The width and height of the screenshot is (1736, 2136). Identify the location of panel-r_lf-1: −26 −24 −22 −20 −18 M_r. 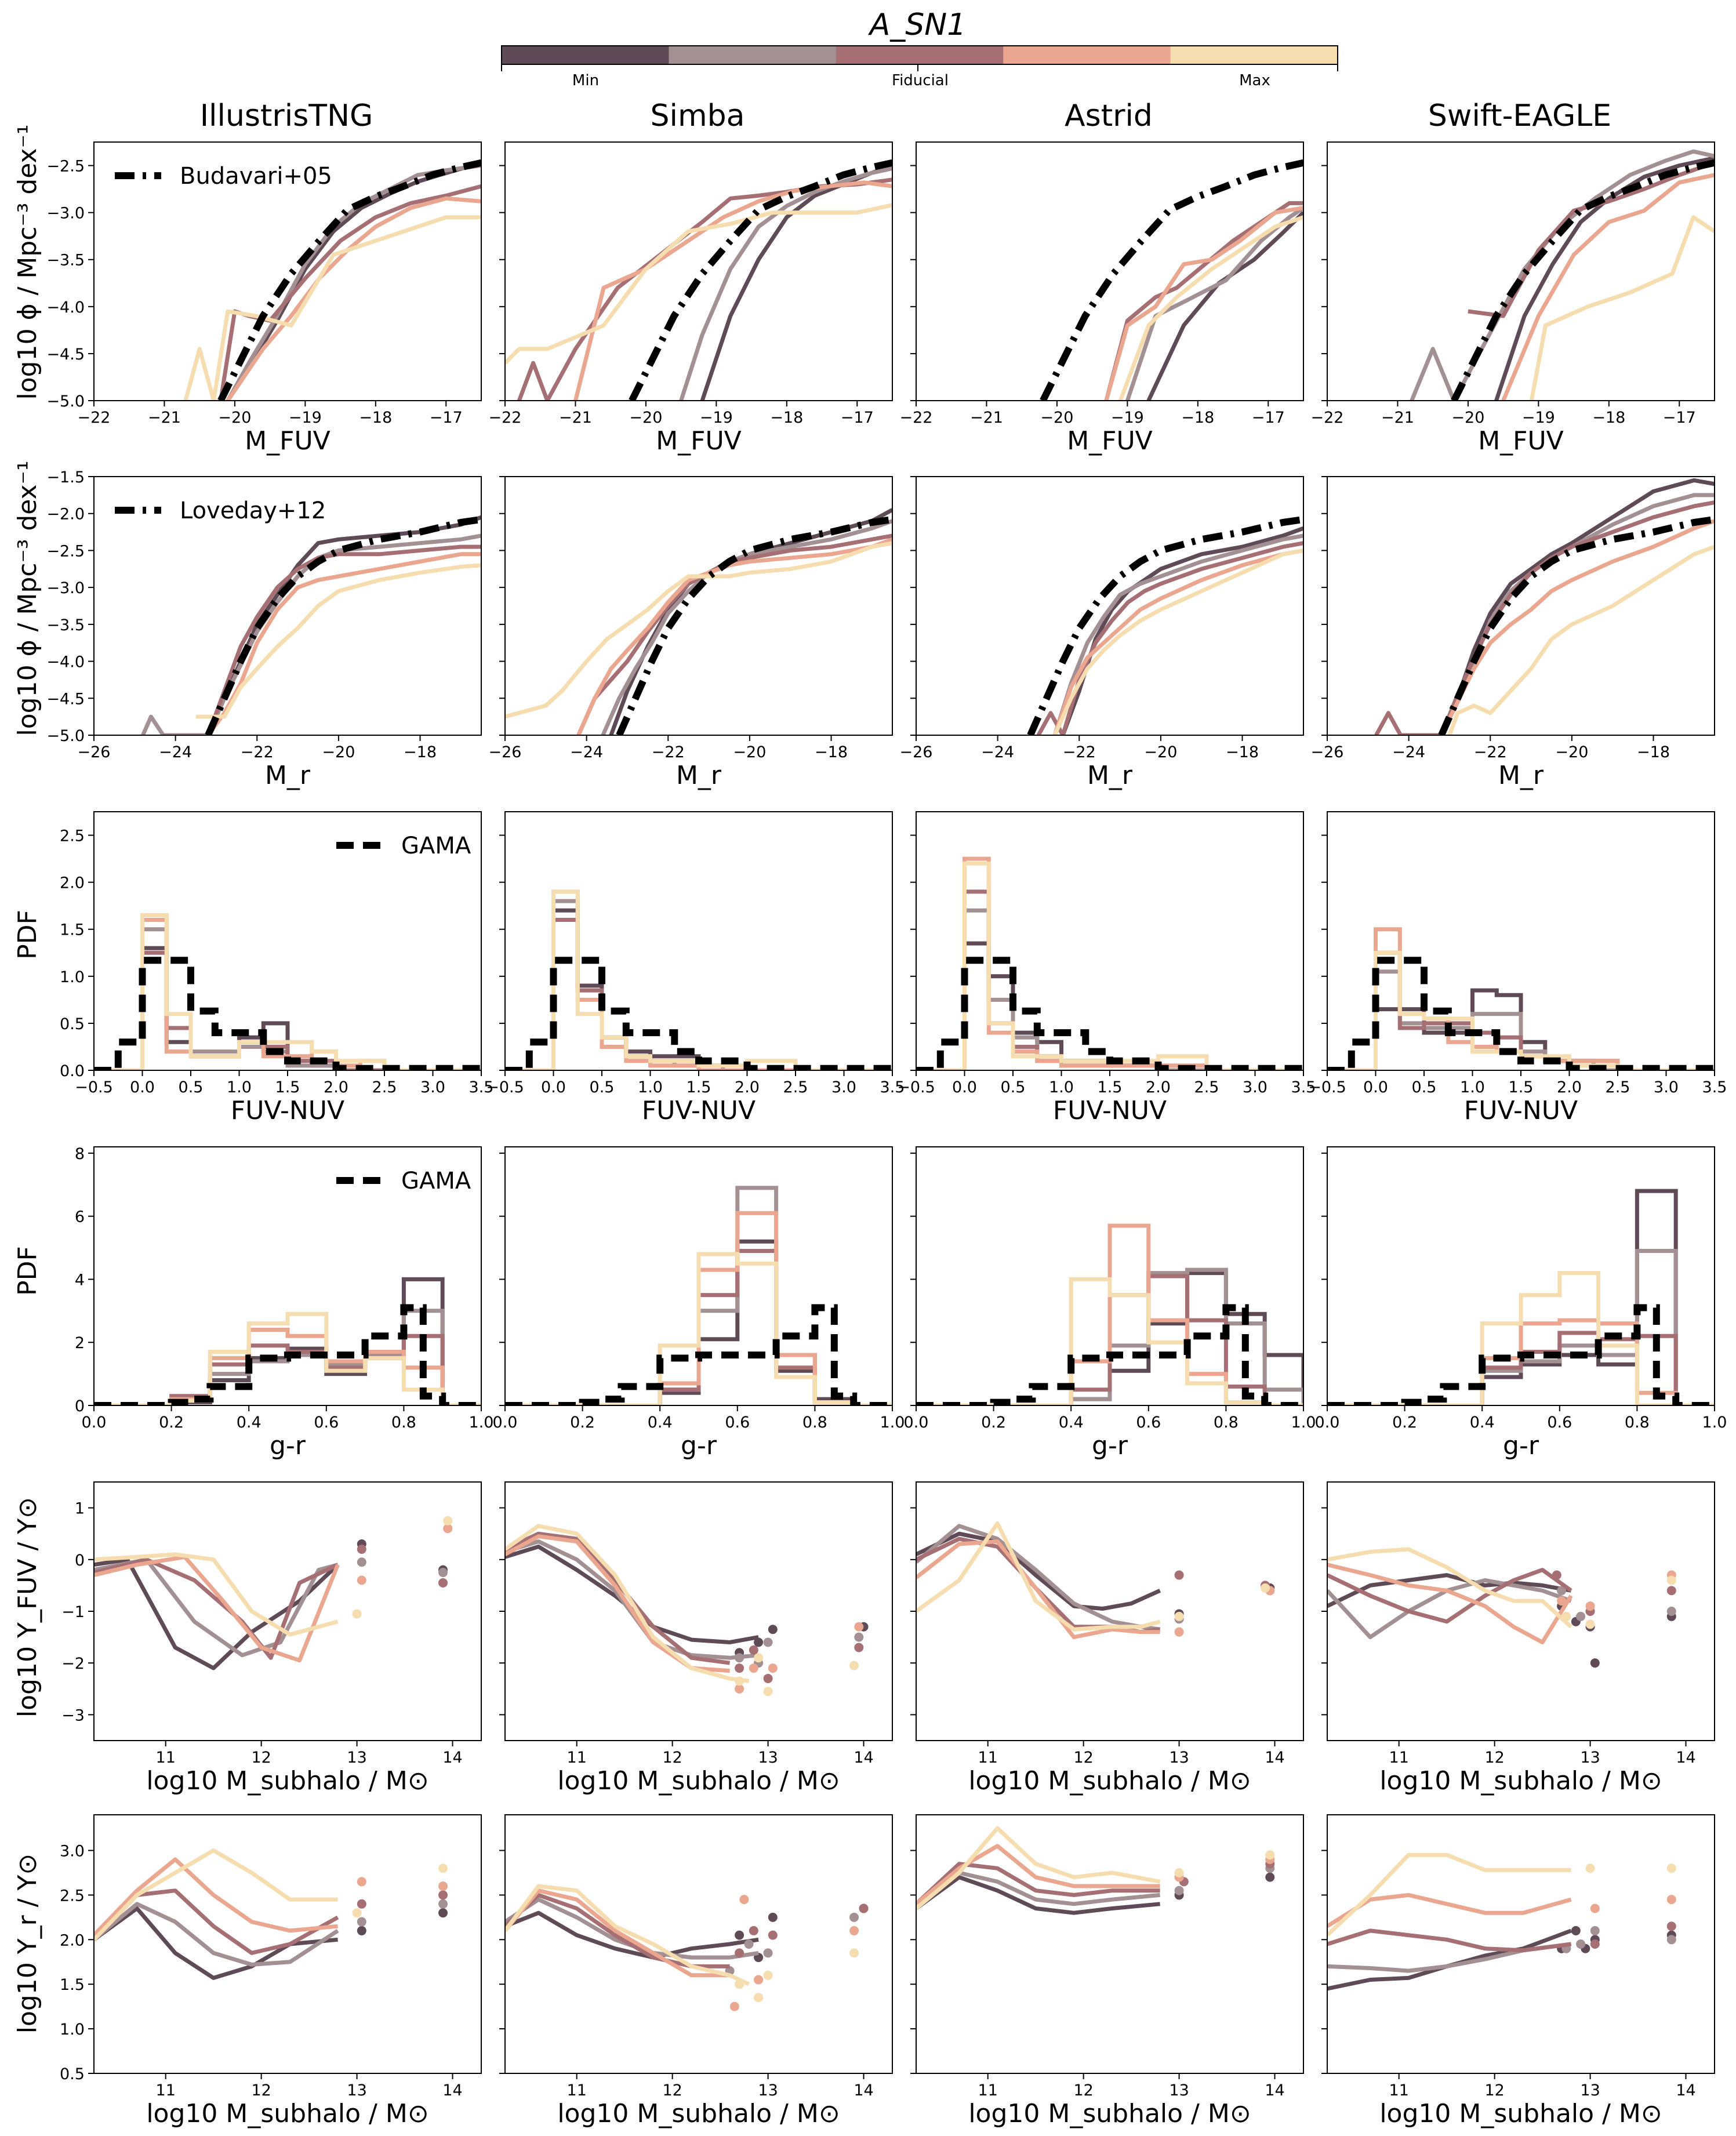
(691, 633).